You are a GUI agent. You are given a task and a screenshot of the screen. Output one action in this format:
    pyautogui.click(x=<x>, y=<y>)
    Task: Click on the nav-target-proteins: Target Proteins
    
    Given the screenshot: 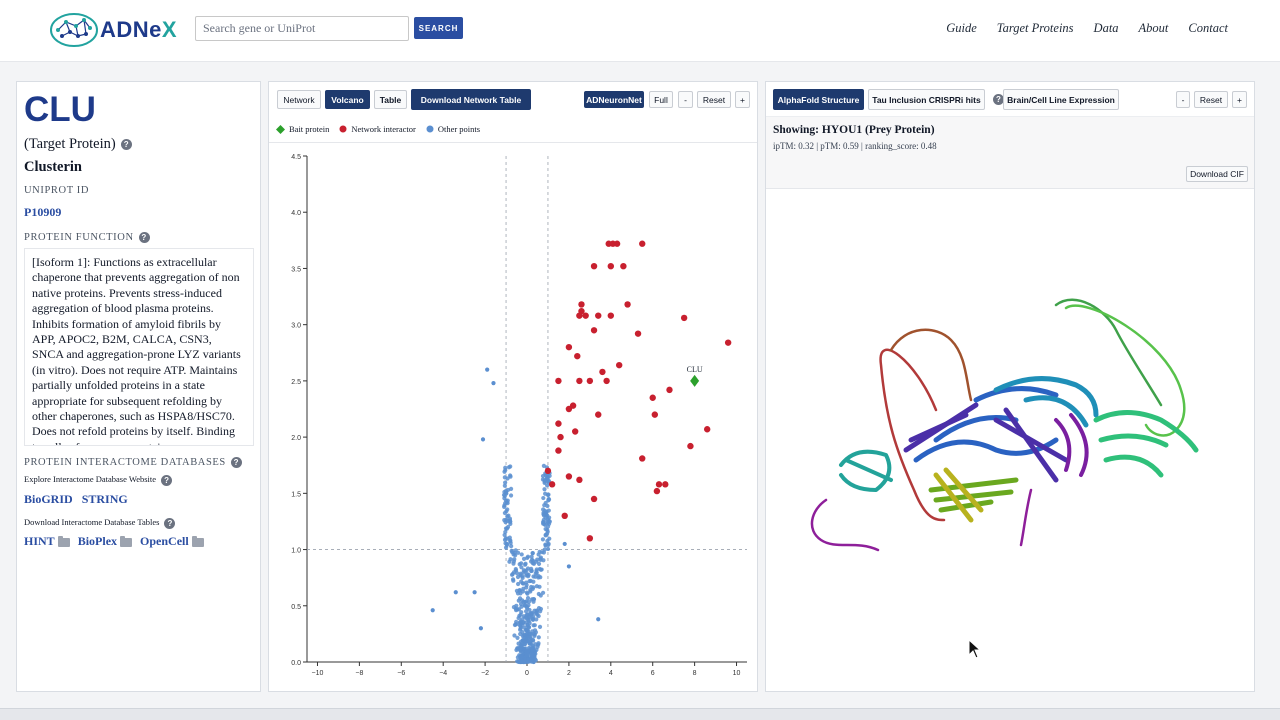 What is the action you would take?
    pyautogui.click(x=1035, y=28)
    